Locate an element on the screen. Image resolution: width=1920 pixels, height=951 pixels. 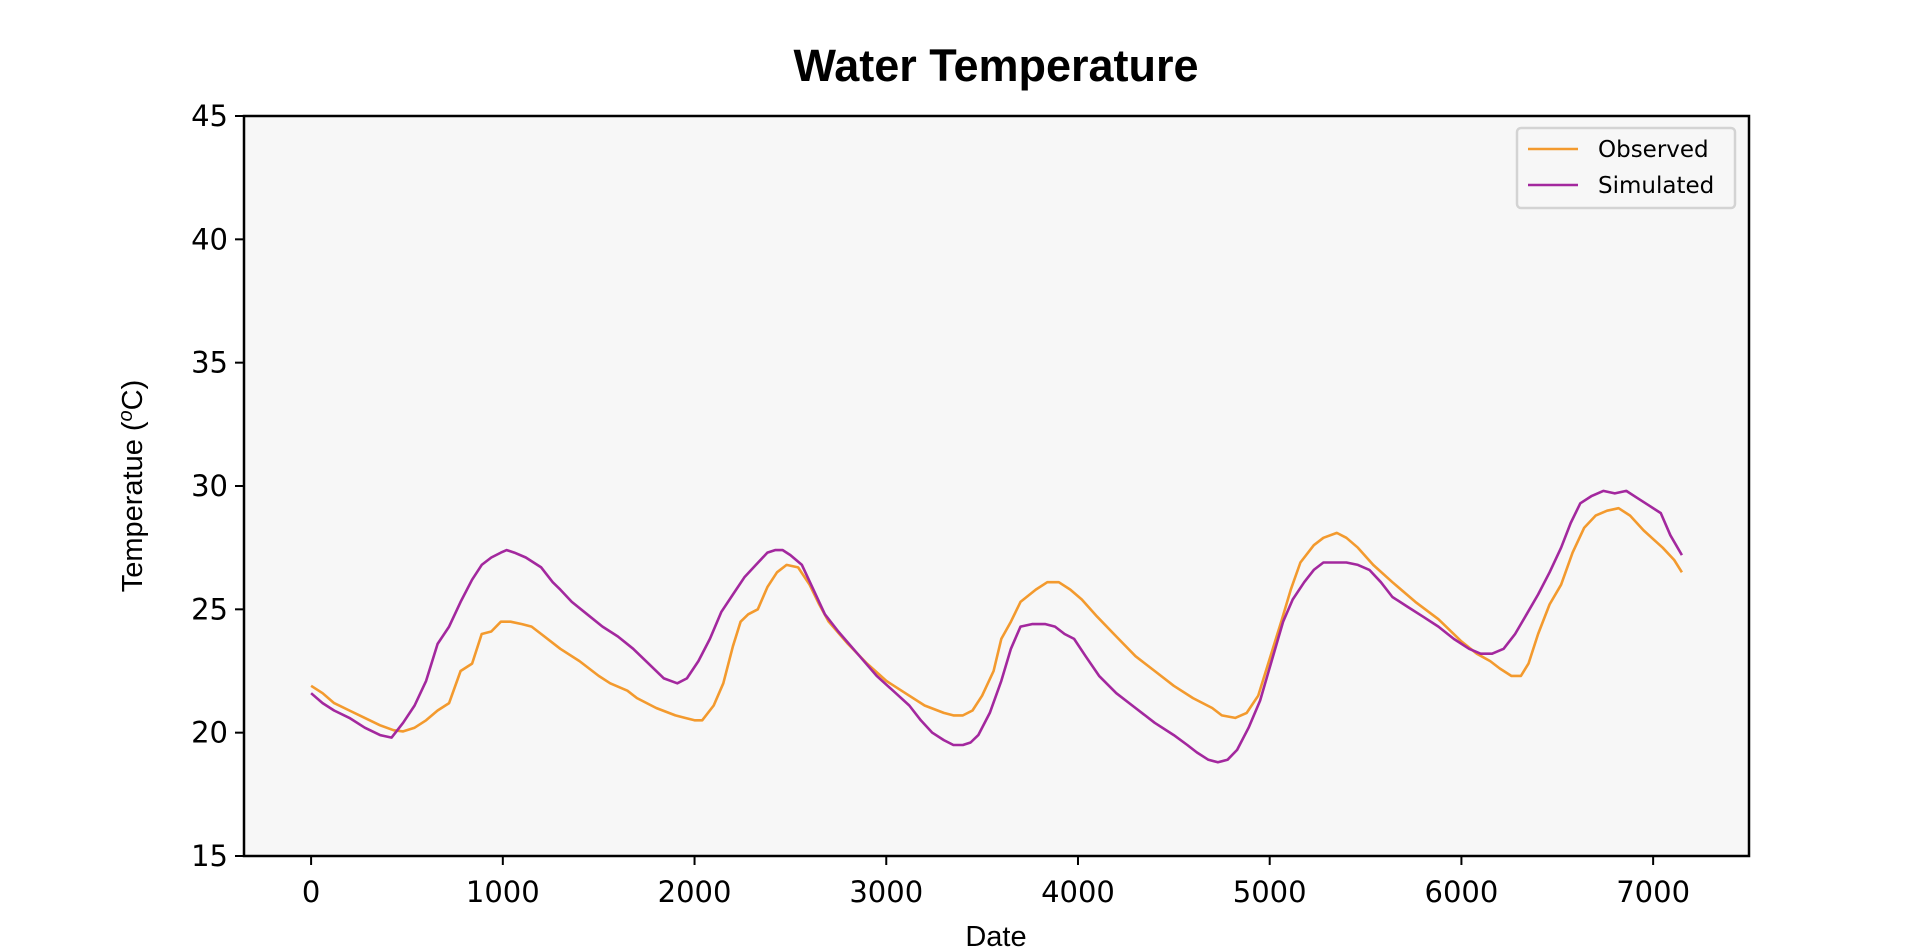
y-axis-ticks: 15 20 25 30 35 40 45 is located at coordinates (217, 486).